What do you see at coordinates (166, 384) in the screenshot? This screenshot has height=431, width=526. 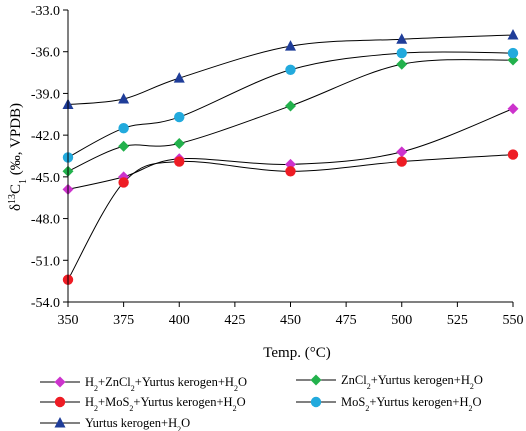 I see `legend-label: H2+ZnCl2+Yurtus kerogen+H2O` at bounding box center [166, 384].